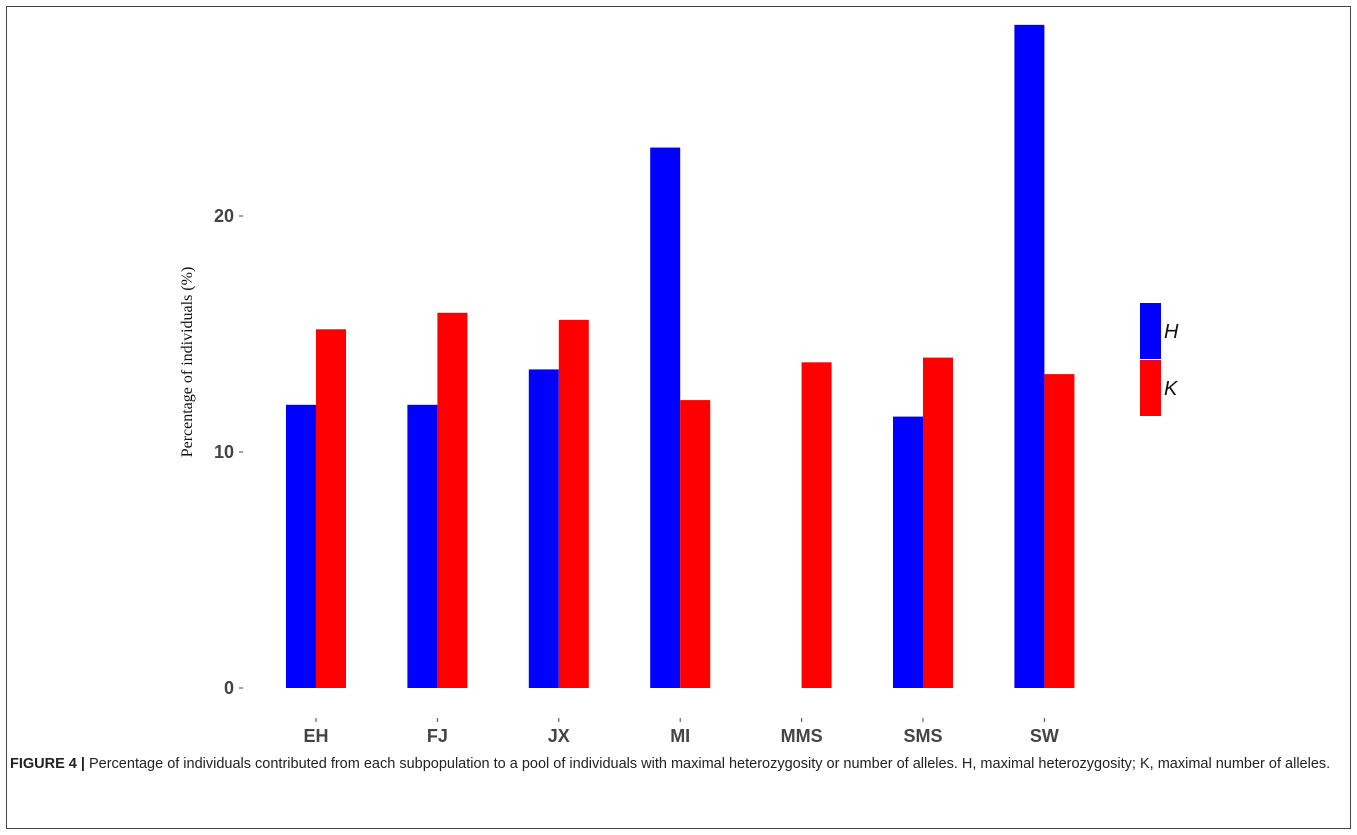 The height and width of the screenshot is (835, 1357). Describe the element at coordinates (938, 522) in the screenshot. I see `bar-K-SMS` at that location.